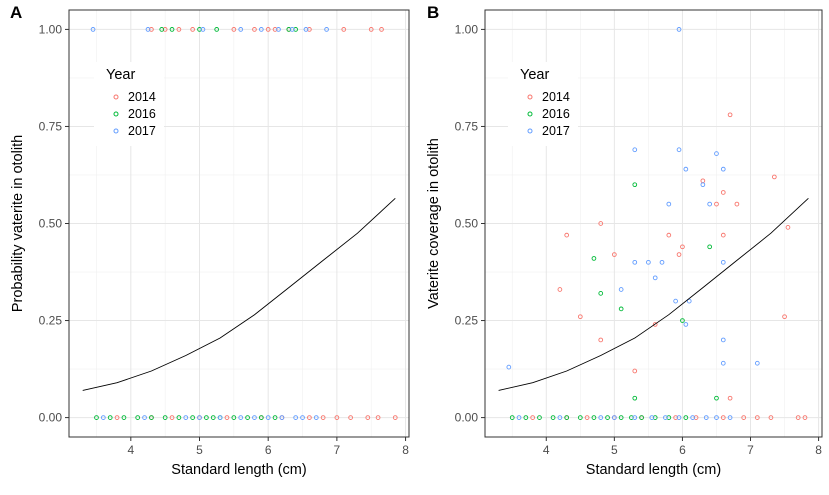  What do you see at coordinates (51, 224) in the screenshot?
I see `y-tick-label: 0.50` at bounding box center [51, 224].